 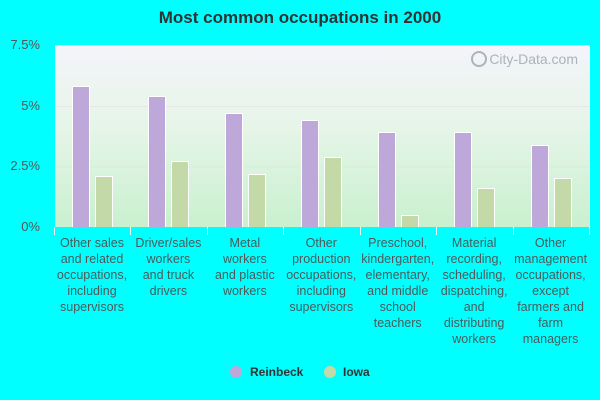 What do you see at coordinates (25, 44) in the screenshot?
I see `y-tick-label: 7.5%` at bounding box center [25, 44].